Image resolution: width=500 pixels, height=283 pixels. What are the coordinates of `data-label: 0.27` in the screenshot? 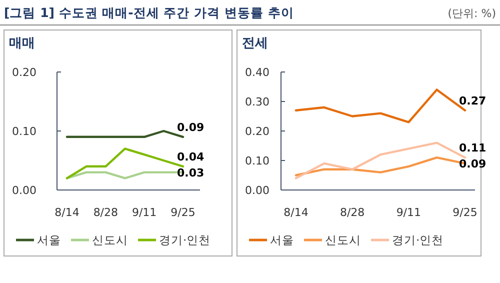 It's located at (472, 101).